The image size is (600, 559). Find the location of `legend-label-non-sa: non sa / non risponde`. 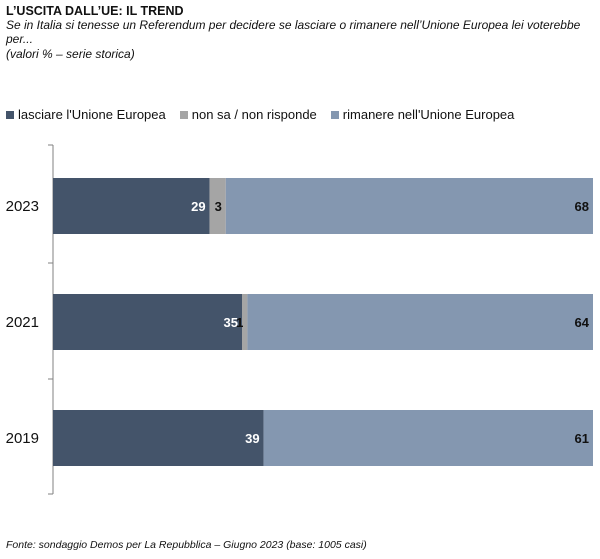

legend-label-non-sa: non sa / non risponde is located at coordinates (254, 114).